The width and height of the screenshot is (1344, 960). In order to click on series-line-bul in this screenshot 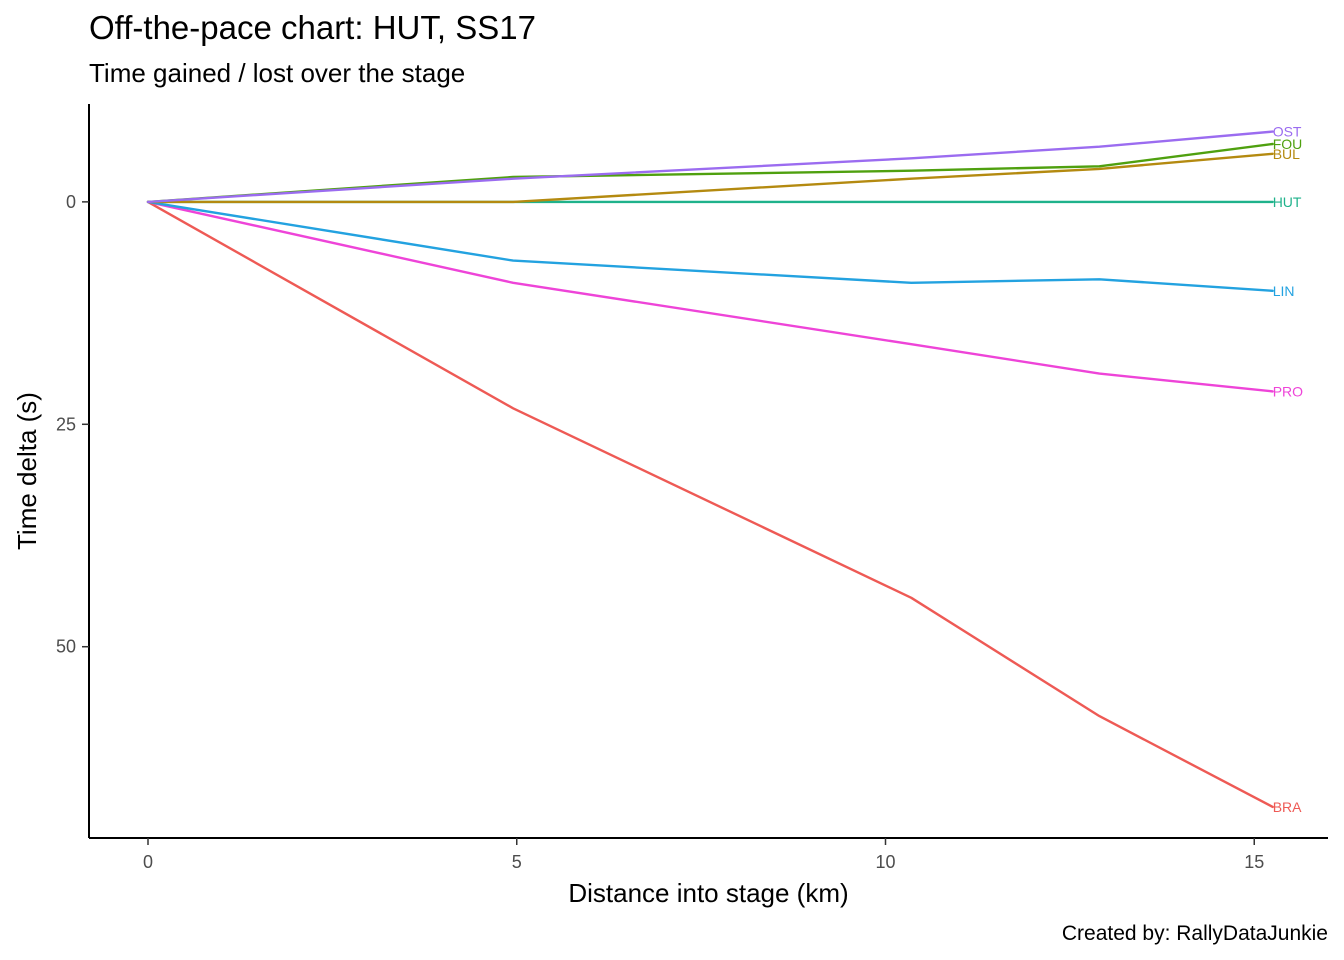, I will do `click(710, 178)`.